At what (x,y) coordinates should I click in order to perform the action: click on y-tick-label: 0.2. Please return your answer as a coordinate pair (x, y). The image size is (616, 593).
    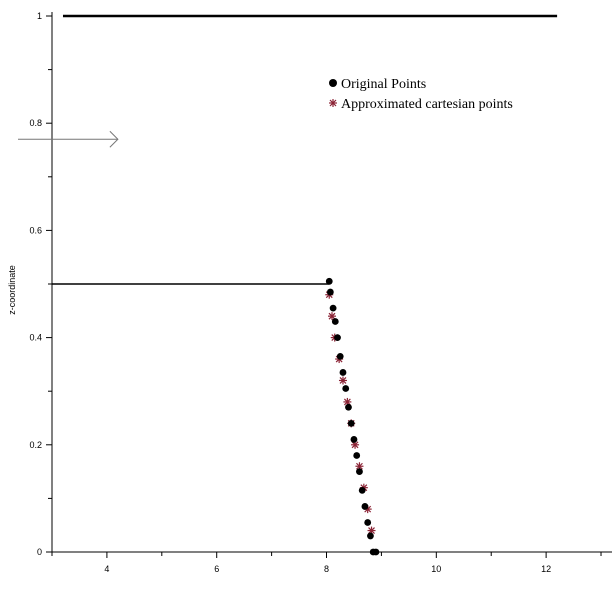
    Looking at the image, I should click on (35, 445).